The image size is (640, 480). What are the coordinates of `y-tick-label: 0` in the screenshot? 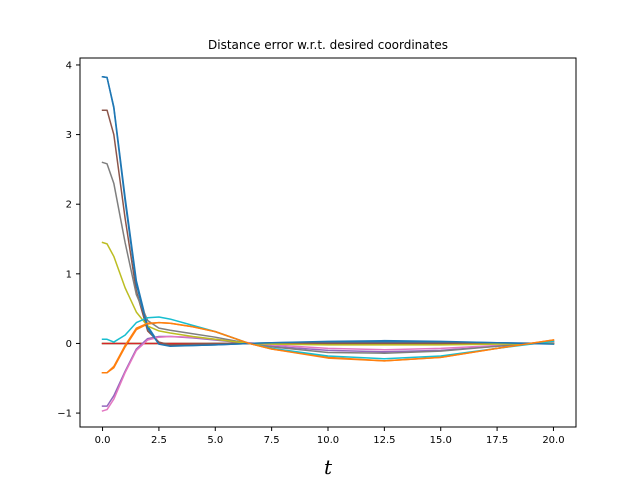 It's located at (69, 344).